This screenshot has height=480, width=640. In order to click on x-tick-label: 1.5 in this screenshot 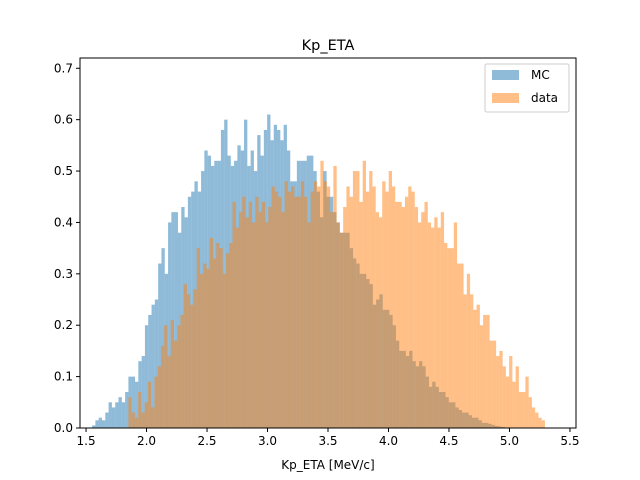, I will do `click(86, 441)`.